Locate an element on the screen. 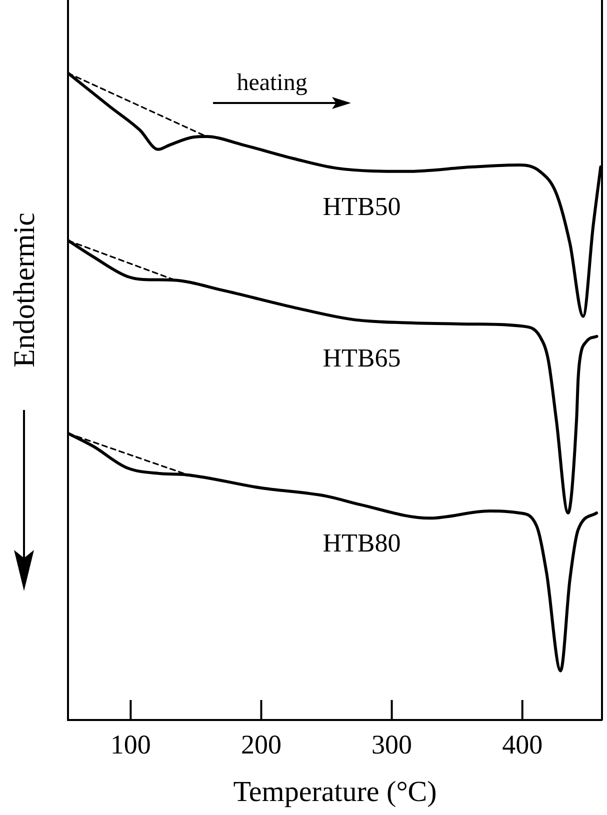  series-label: HTB80 is located at coordinates (361, 543).